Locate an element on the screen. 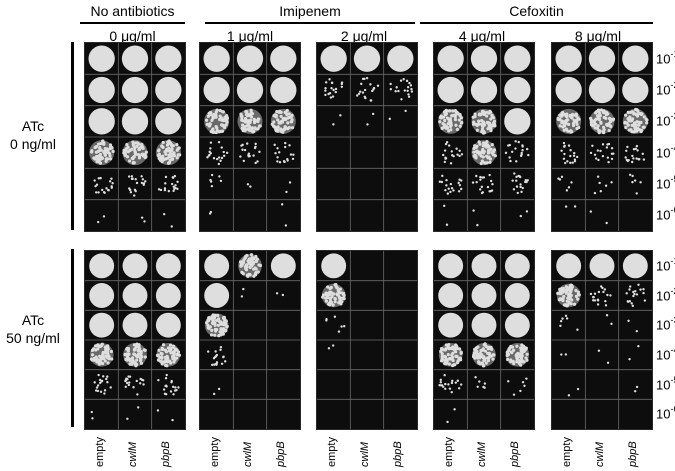  strain-label-4-1: cwlM is located at coordinates (600, 454).